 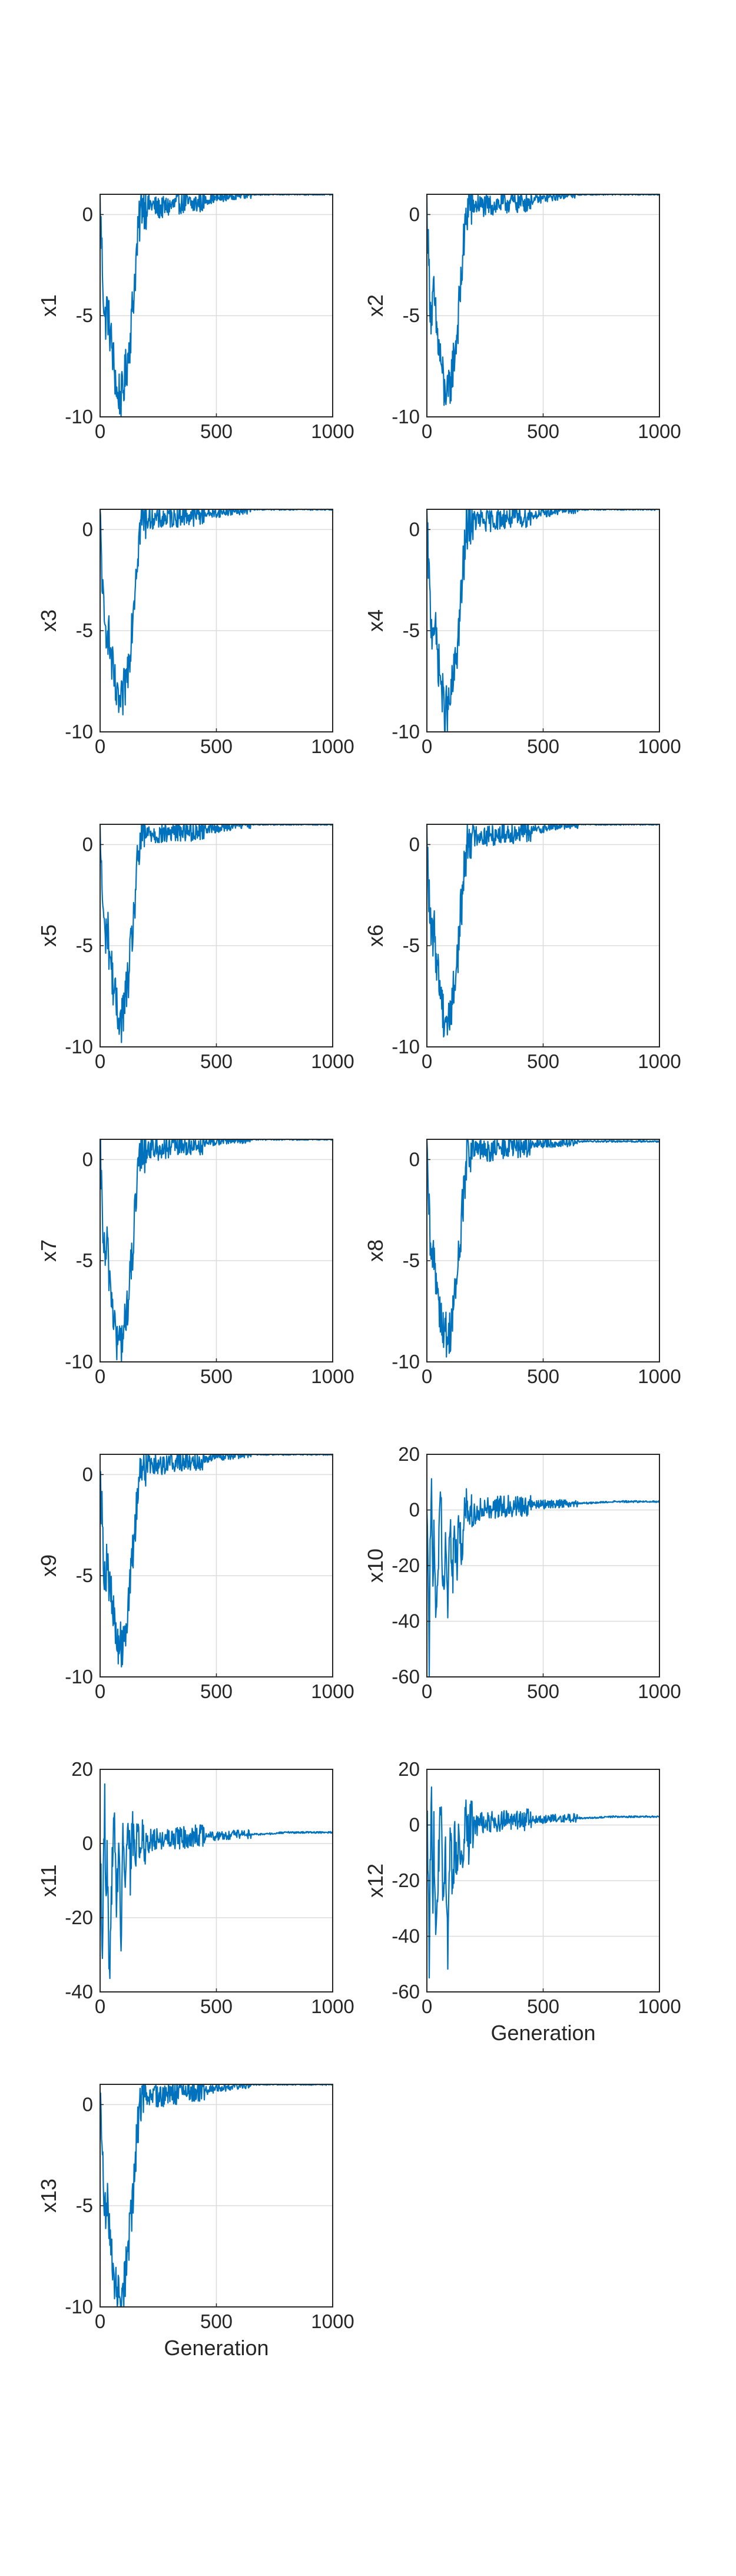 I want to click on y-axis-label: x13, so click(x=49, y=2196).